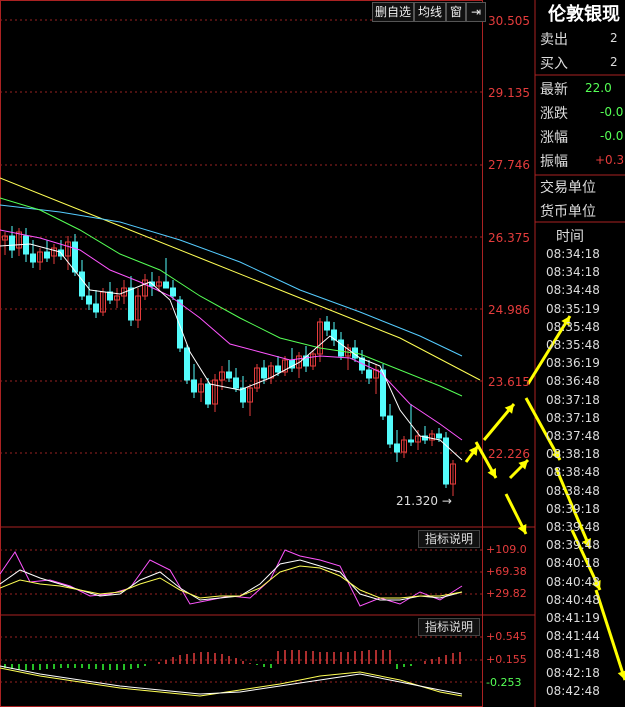 The width and height of the screenshot is (625, 707). What do you see at coordinates (573, 454) in the screenshot?
I see `time-entry: 08:38:18` at bounding box center [573, 454].